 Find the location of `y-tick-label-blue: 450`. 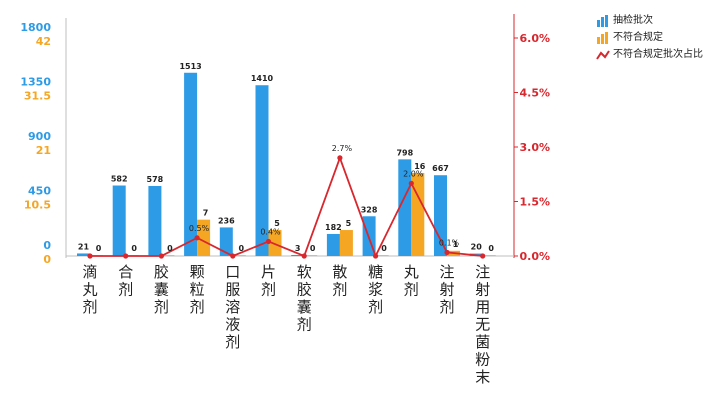

y-tick-label-blue: 450 is located at coordinates (39, 191).